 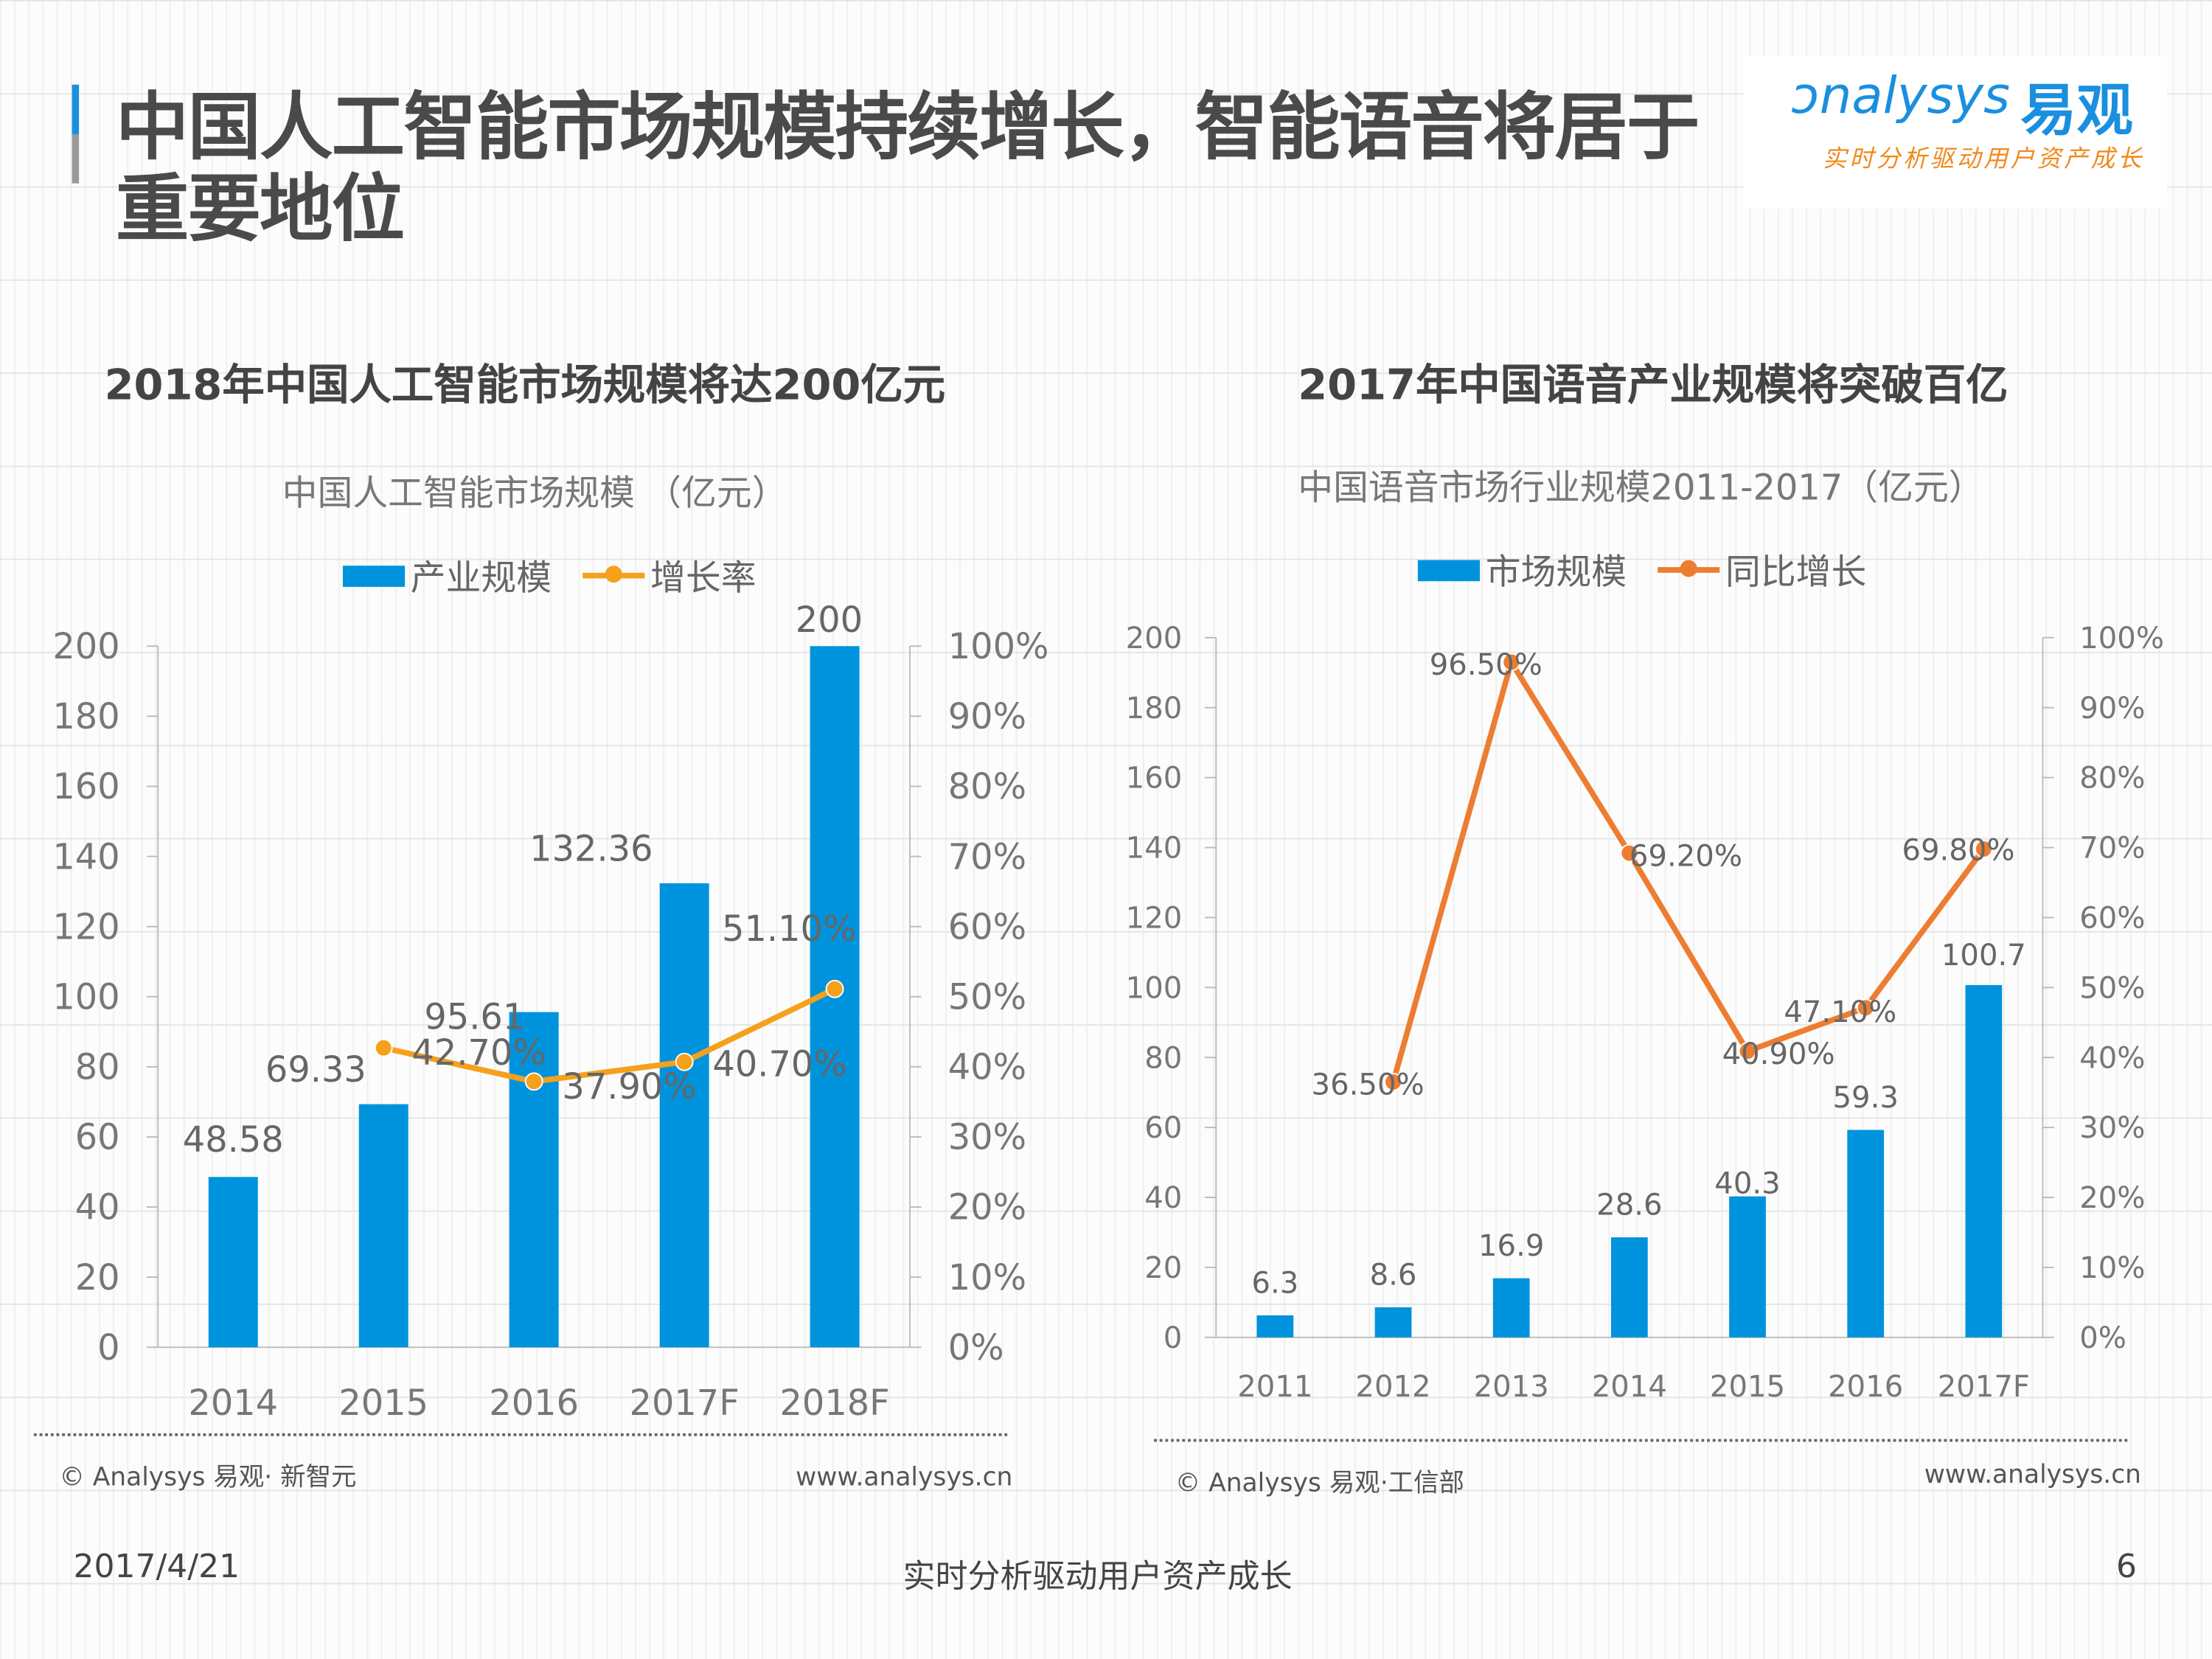 What do you see at coordinates (481, 578) in the screenshot?
I see `legend-label: 产业规模` at bounding box center [481, 578].